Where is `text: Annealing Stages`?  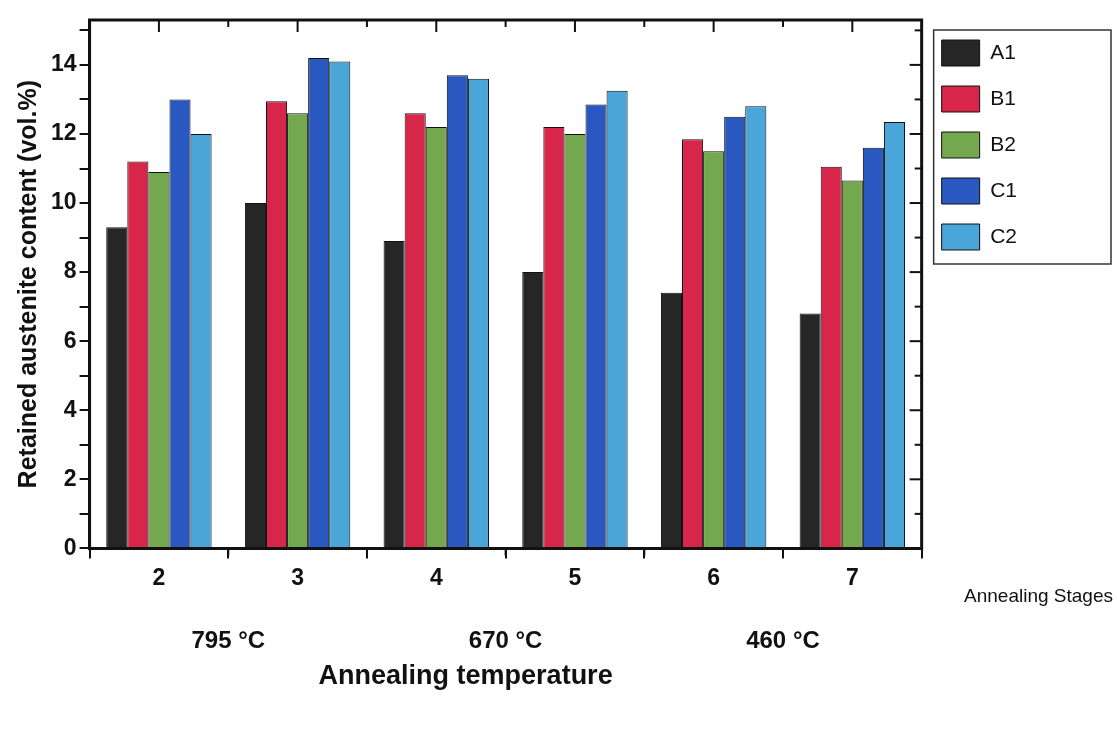
text: Annealing Stages is located at coordinates (1038, 595).